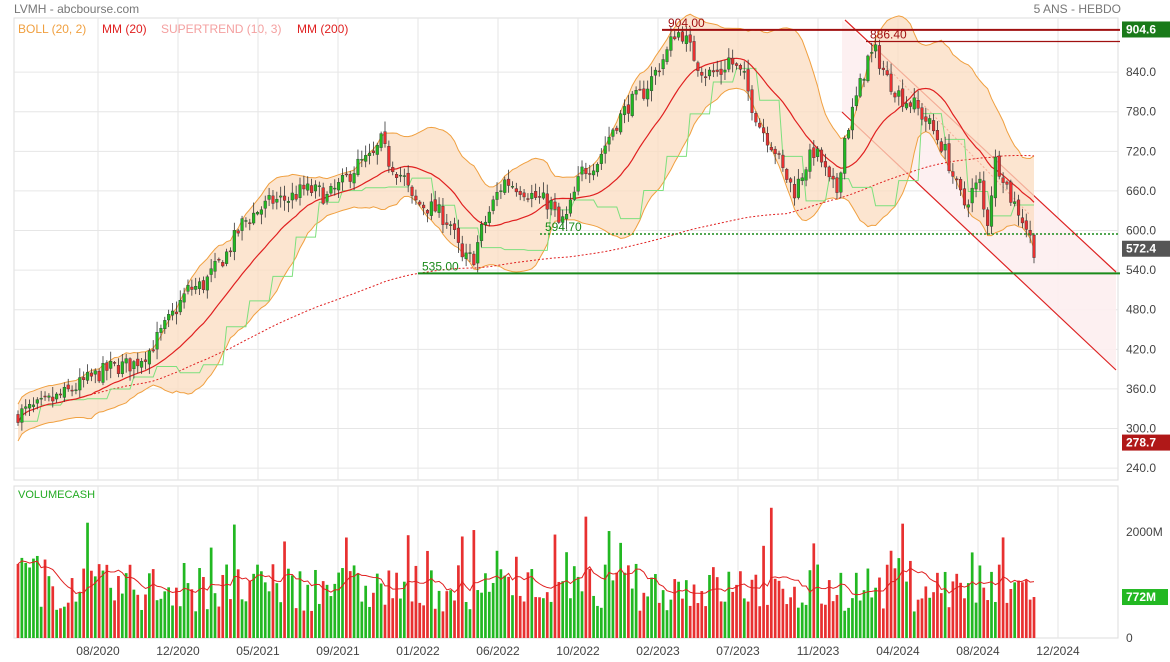 The image size is (1170, 662). I want to click on x-tick-label: 12/2020, so click(178, 651).